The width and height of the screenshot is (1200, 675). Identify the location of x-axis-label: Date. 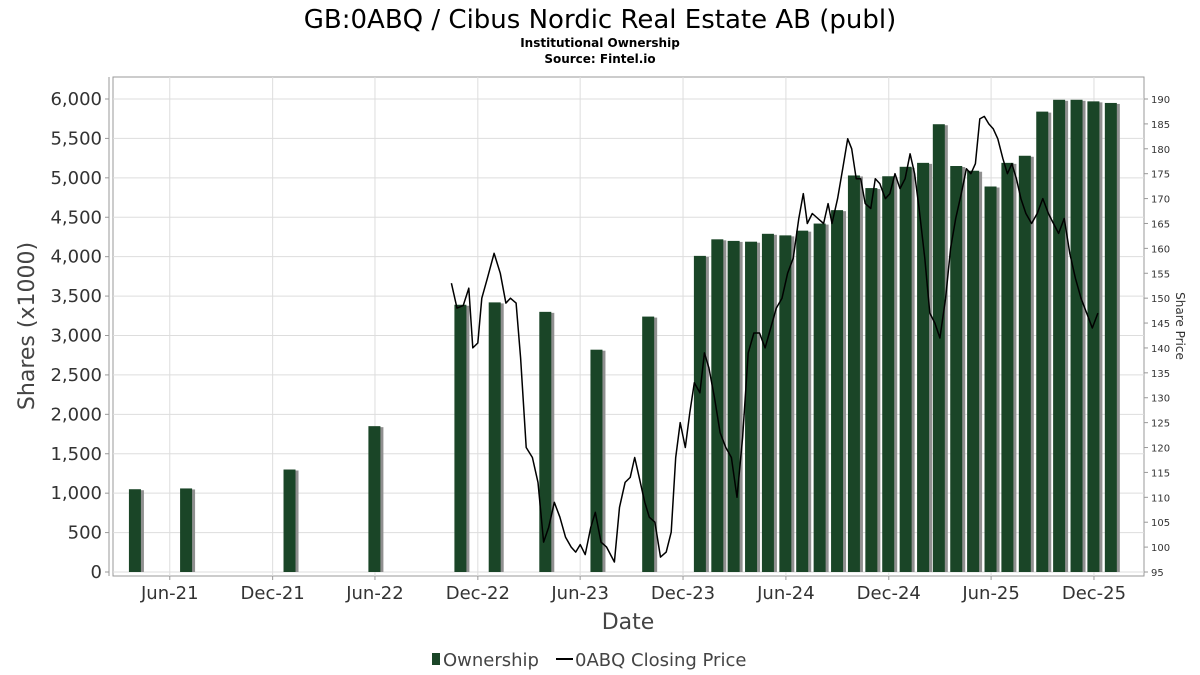
(628, 622).